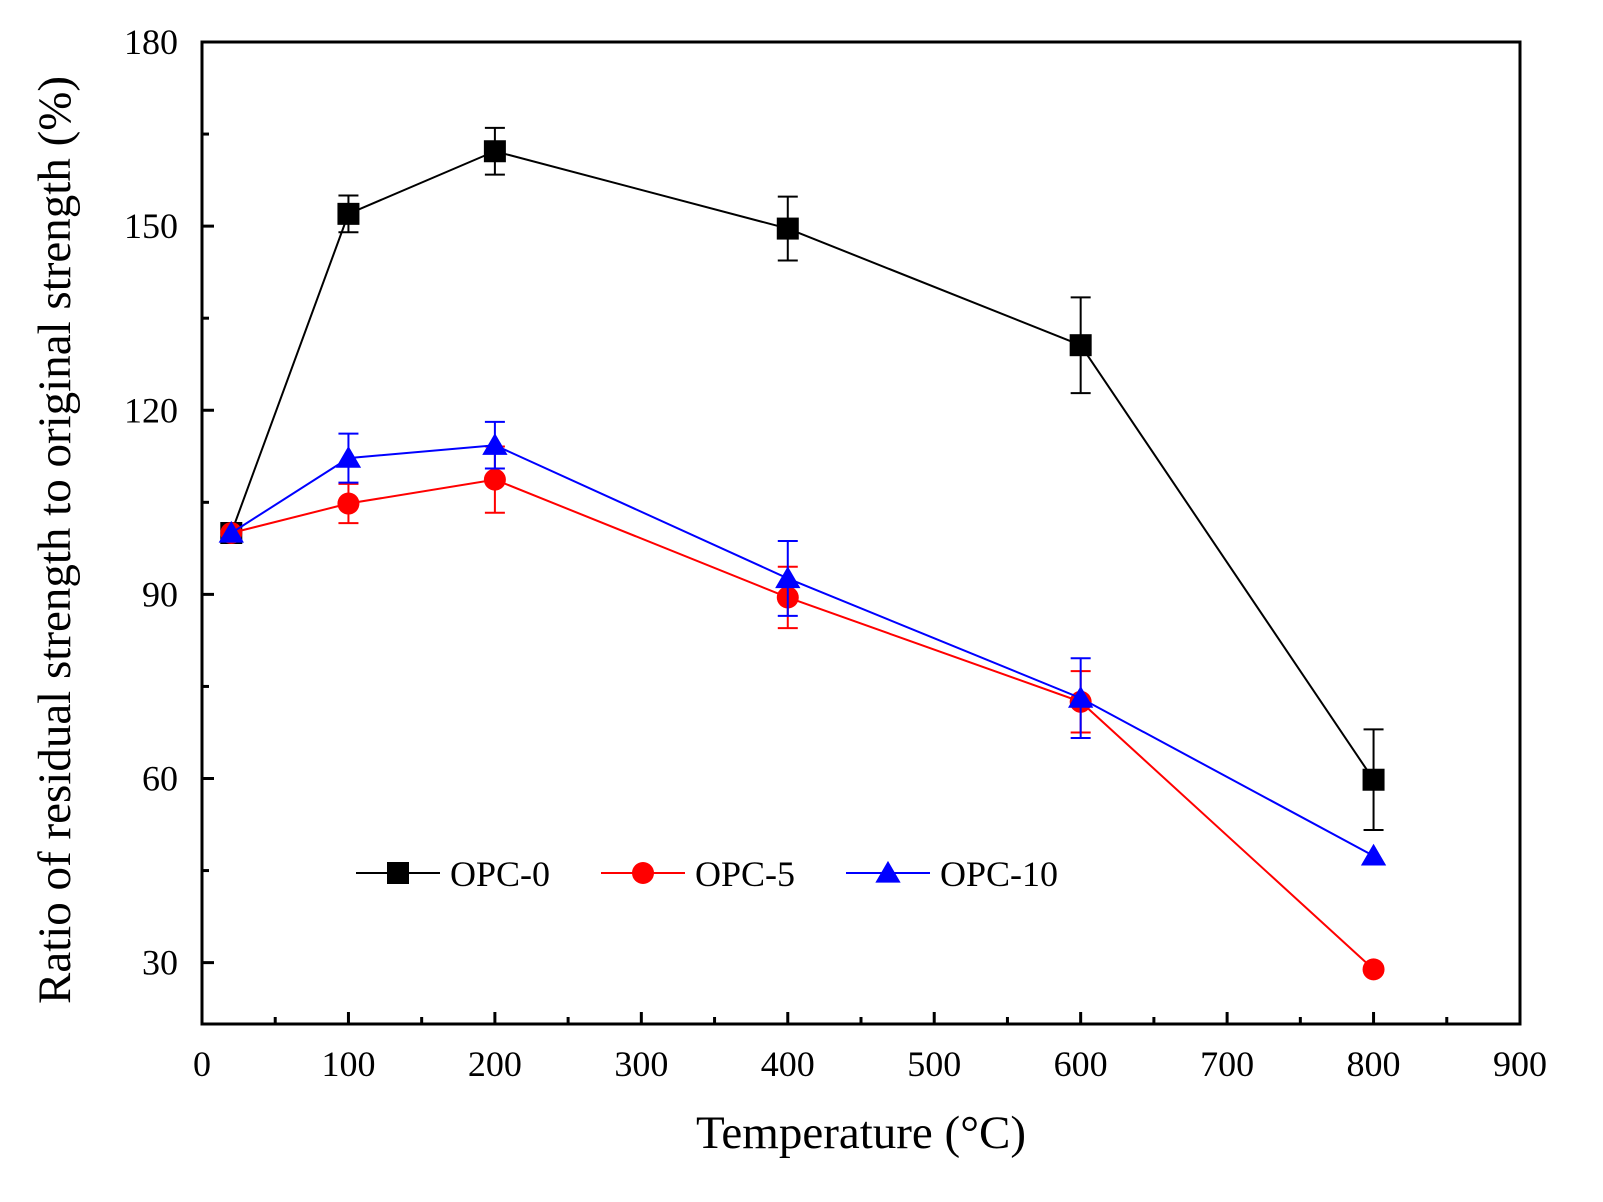  I want to click on x-tick-label: 900, so click(1520, 1064).